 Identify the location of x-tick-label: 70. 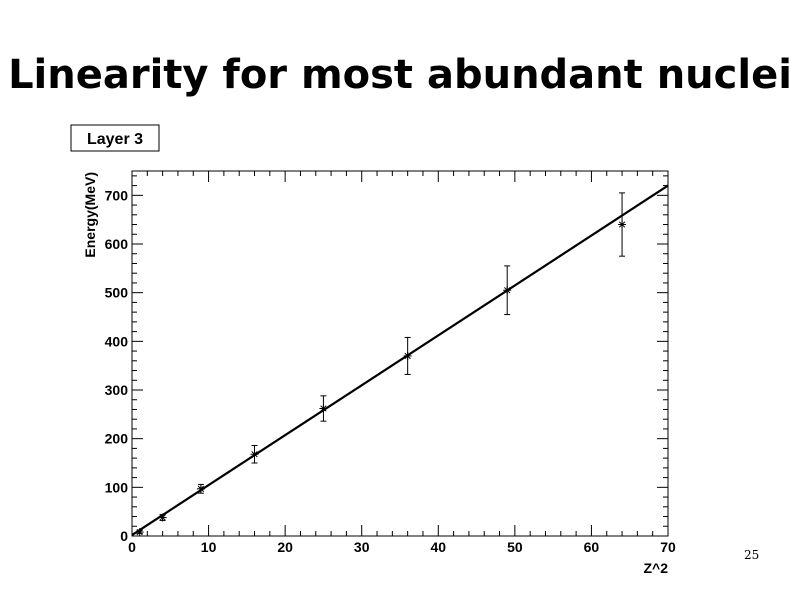
(668, 547).